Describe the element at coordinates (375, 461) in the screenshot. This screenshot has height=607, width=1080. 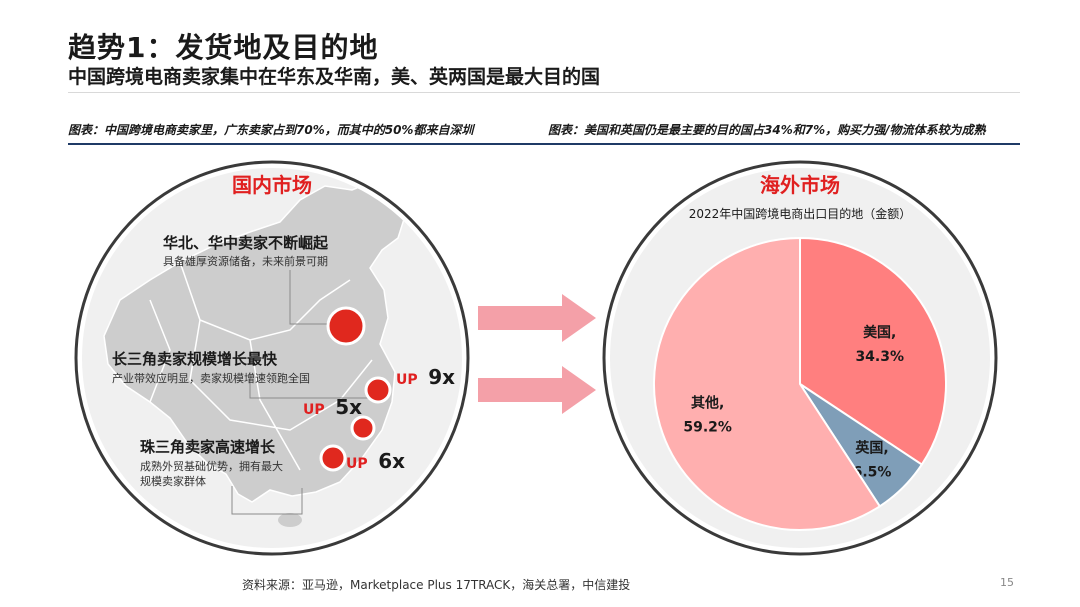
I see `growth-badge-pearl: UP 6x` at that location.